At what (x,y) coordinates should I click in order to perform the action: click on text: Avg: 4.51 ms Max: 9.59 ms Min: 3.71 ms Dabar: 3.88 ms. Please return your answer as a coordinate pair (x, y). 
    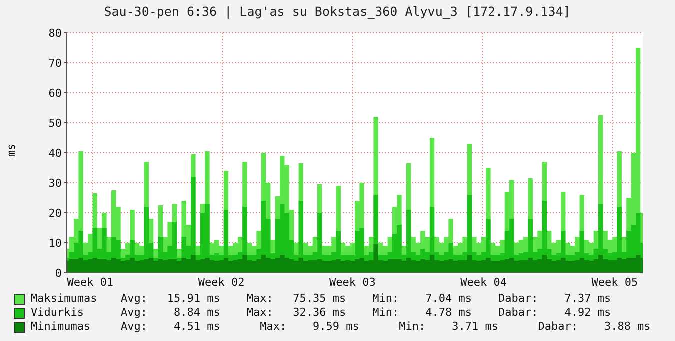
    Looking at the image, I should click on (386, 327).